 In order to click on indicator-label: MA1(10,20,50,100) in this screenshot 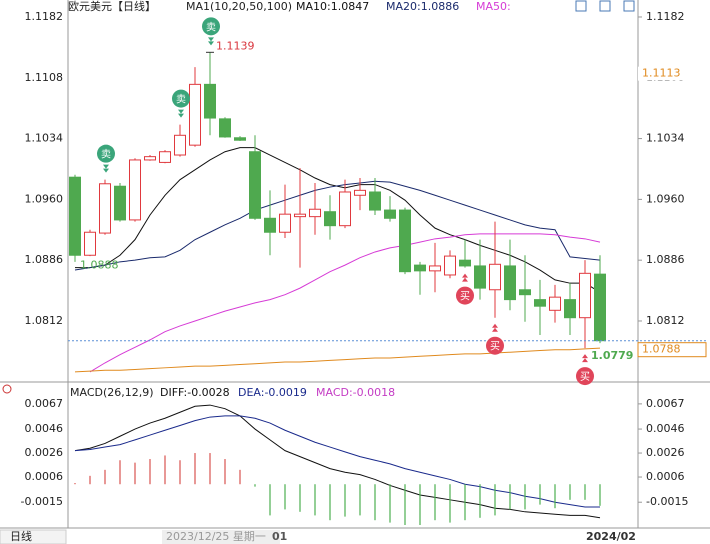, I will do `click(239, 6)`.